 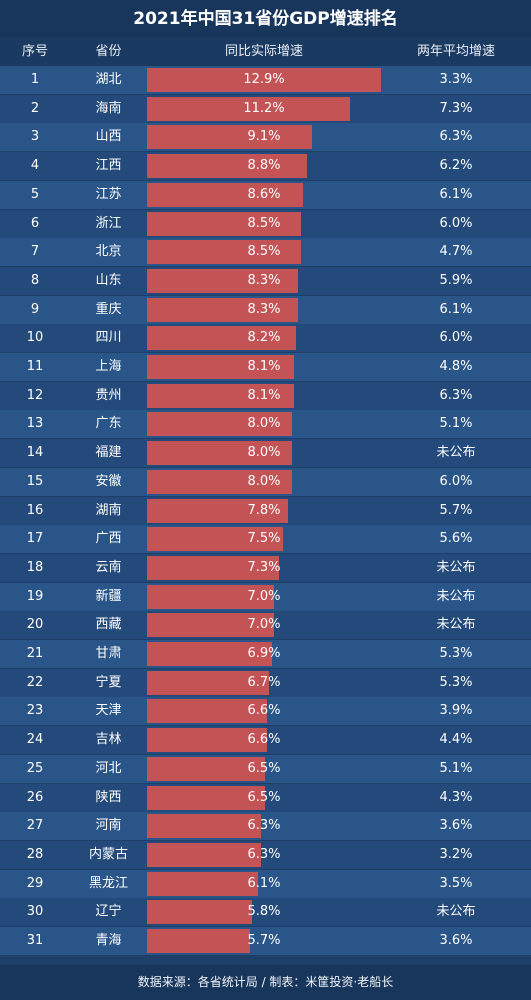 I want to click on header-growth: 同比实际增速, so click(x=264, y=52).